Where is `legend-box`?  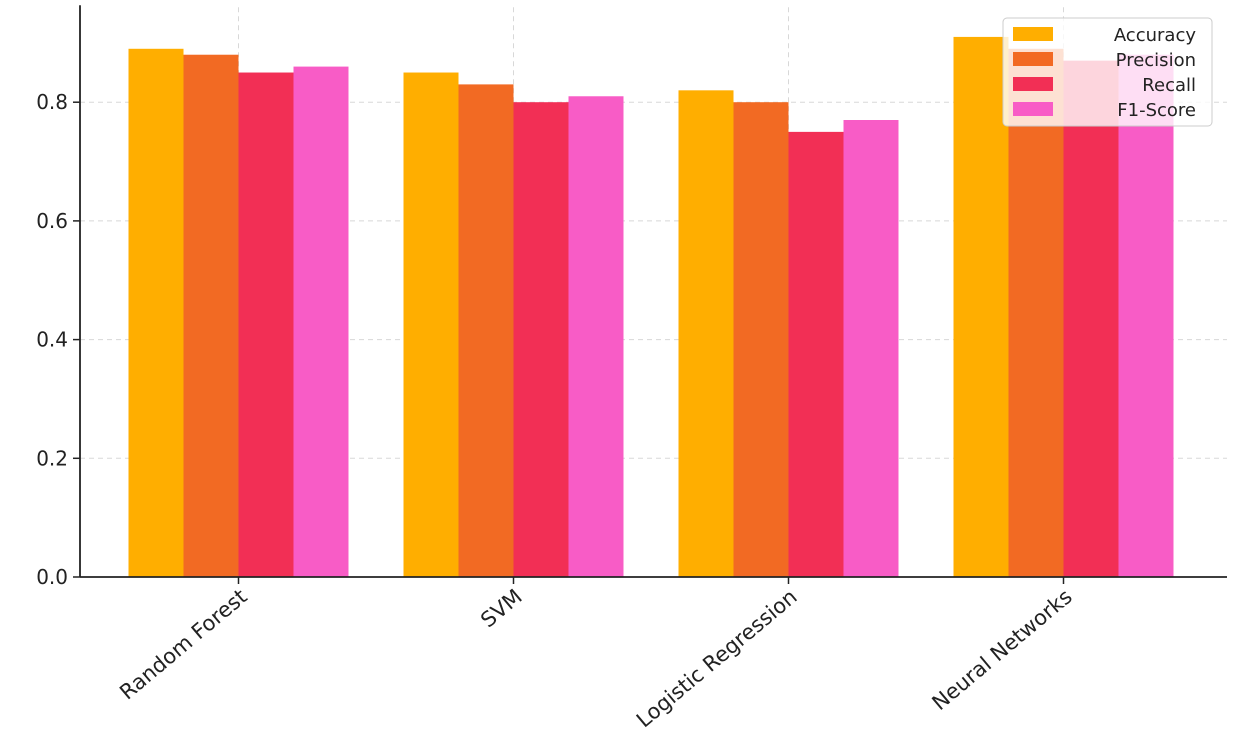 legend-box is located at coordinates (1107, 72).